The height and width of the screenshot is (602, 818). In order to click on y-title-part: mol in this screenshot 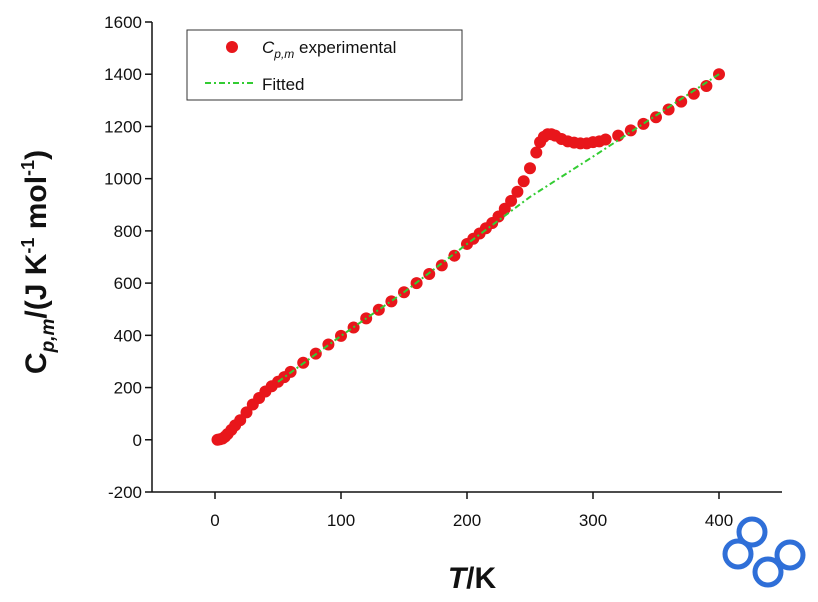, I will do `click(36, 207)`.